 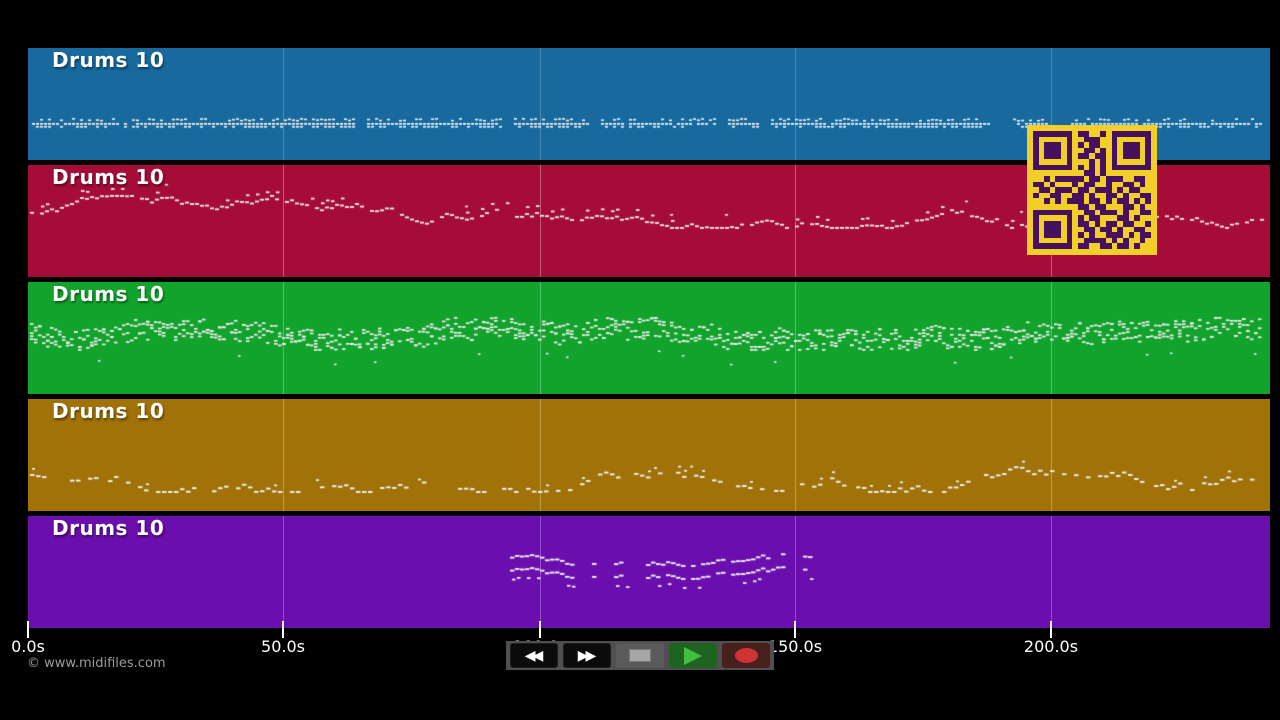 What do you see at coordinates (746, 655) in the screenshot?
I see `record-button` at bounding box center [746, 655].